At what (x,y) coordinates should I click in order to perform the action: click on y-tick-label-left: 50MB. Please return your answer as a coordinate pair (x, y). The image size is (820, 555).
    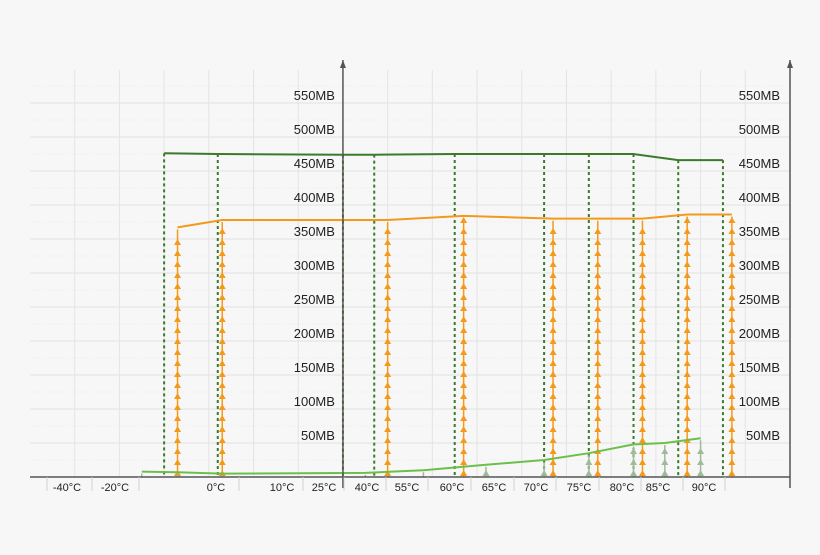
    Looking at the image, I should click on (318, 435).